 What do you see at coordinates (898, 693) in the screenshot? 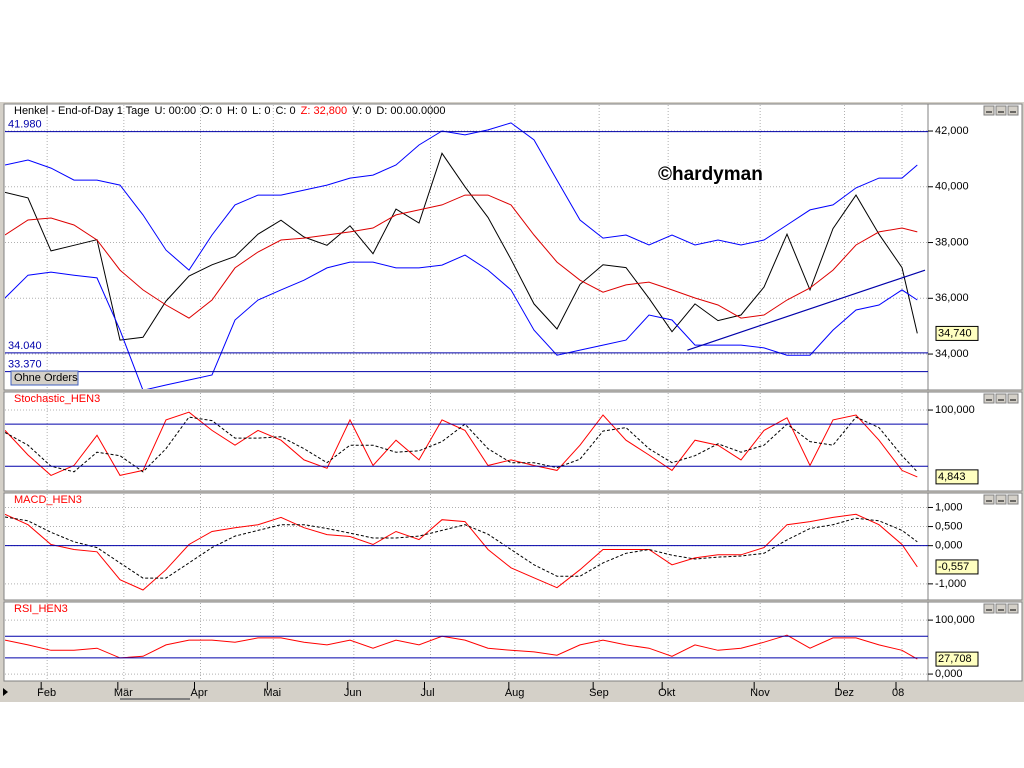
I see `x-tick-label: 08` at bounding box center [898, 693].